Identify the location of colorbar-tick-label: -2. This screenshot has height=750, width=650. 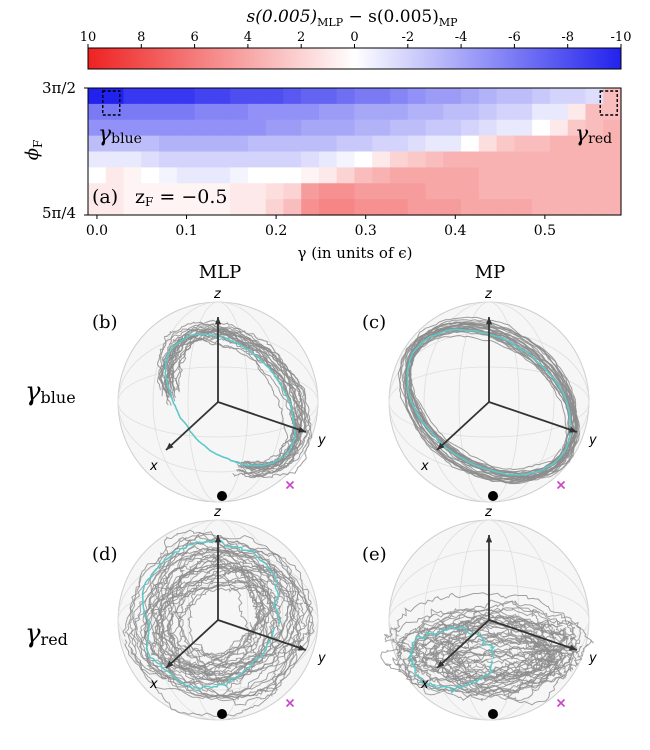
(407, 37).